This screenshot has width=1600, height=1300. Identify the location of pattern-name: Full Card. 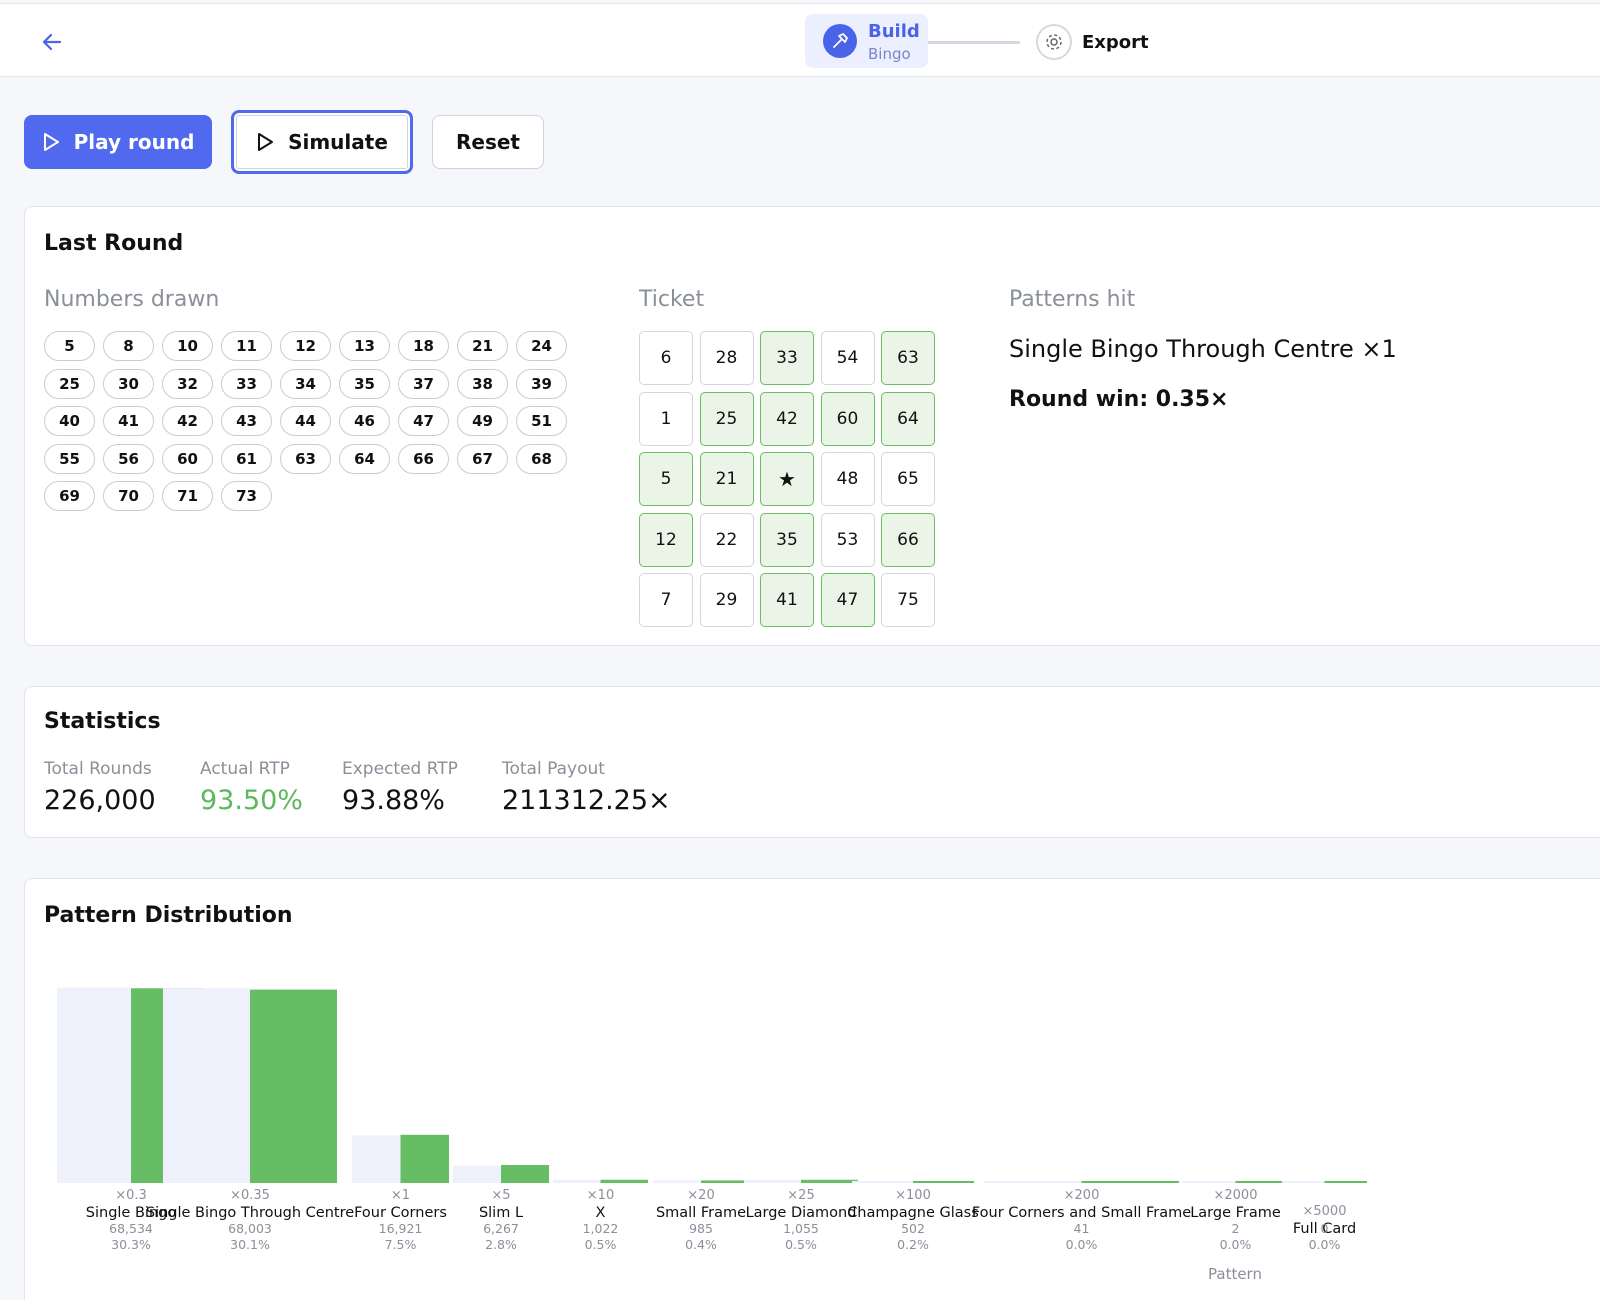
(1324, 1229).